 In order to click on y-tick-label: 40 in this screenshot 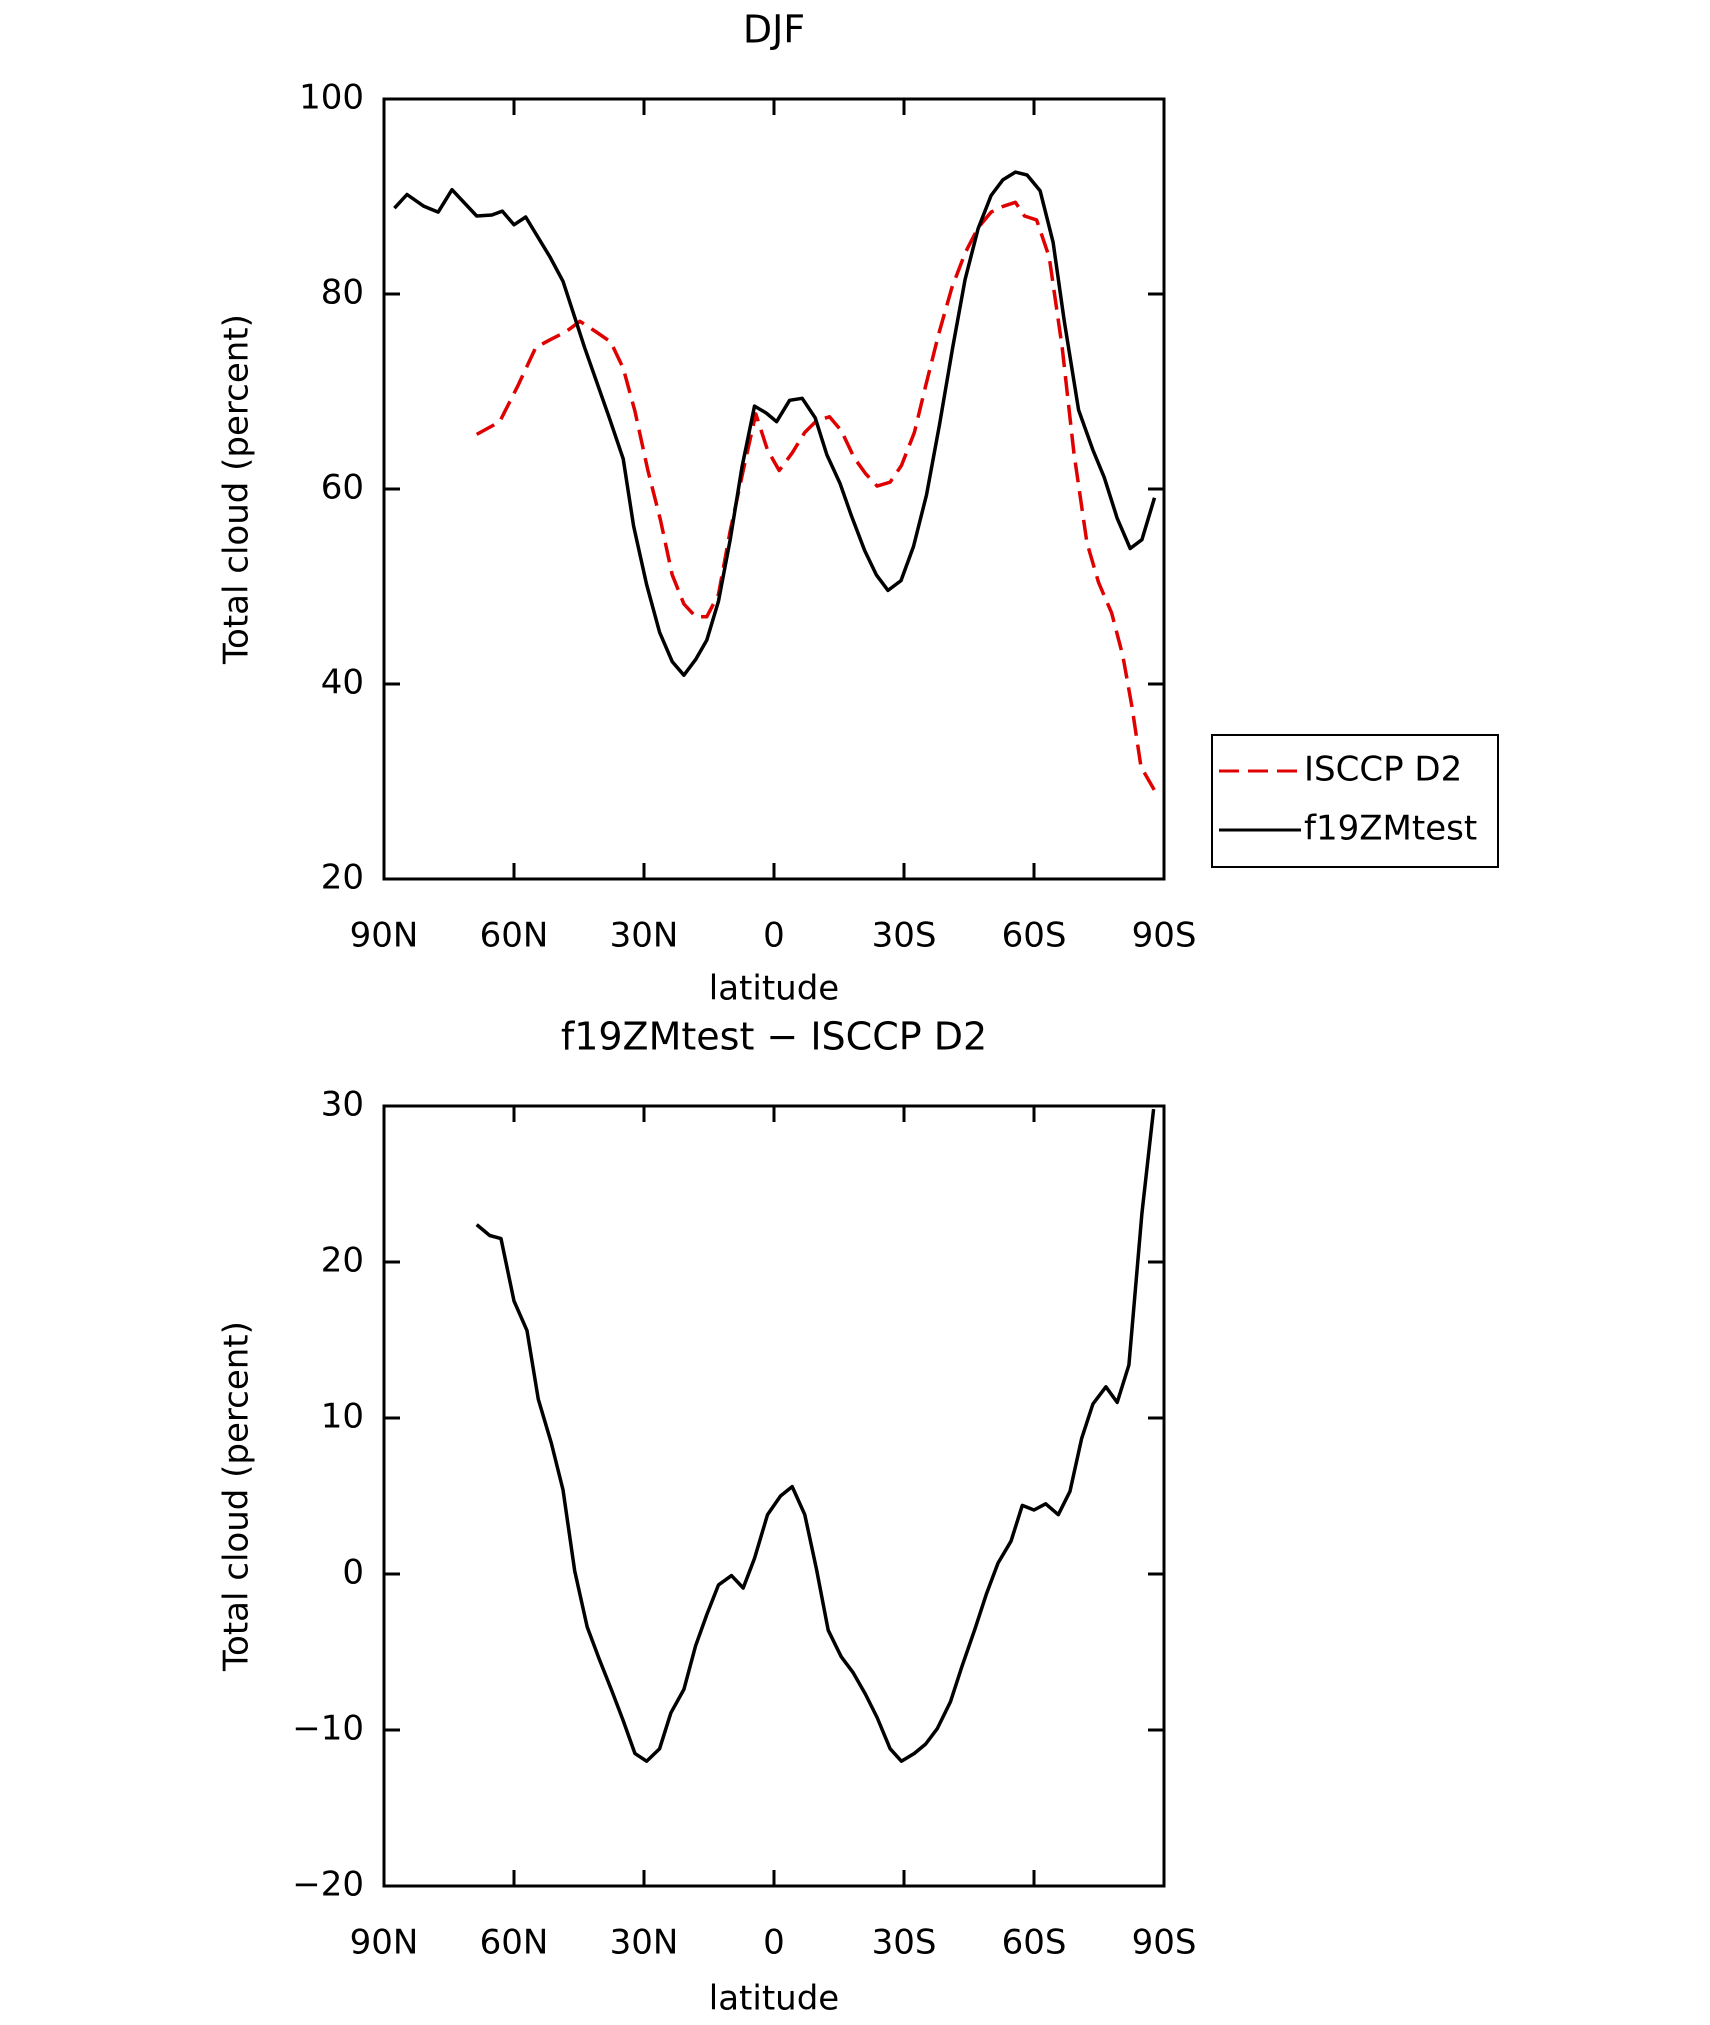, I will do `click(342, 683)`.